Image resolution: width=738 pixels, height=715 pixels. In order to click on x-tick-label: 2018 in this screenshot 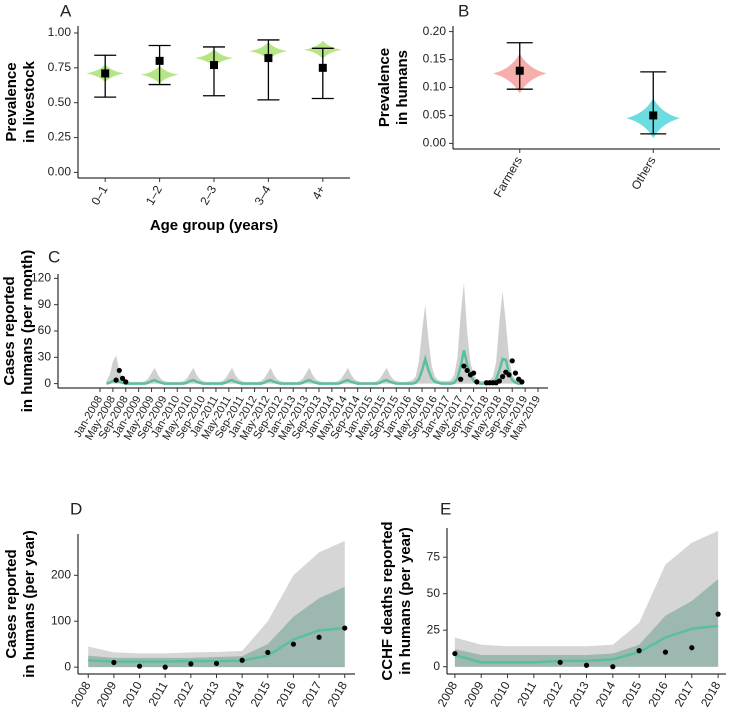, I will do `click(711, 694)`.